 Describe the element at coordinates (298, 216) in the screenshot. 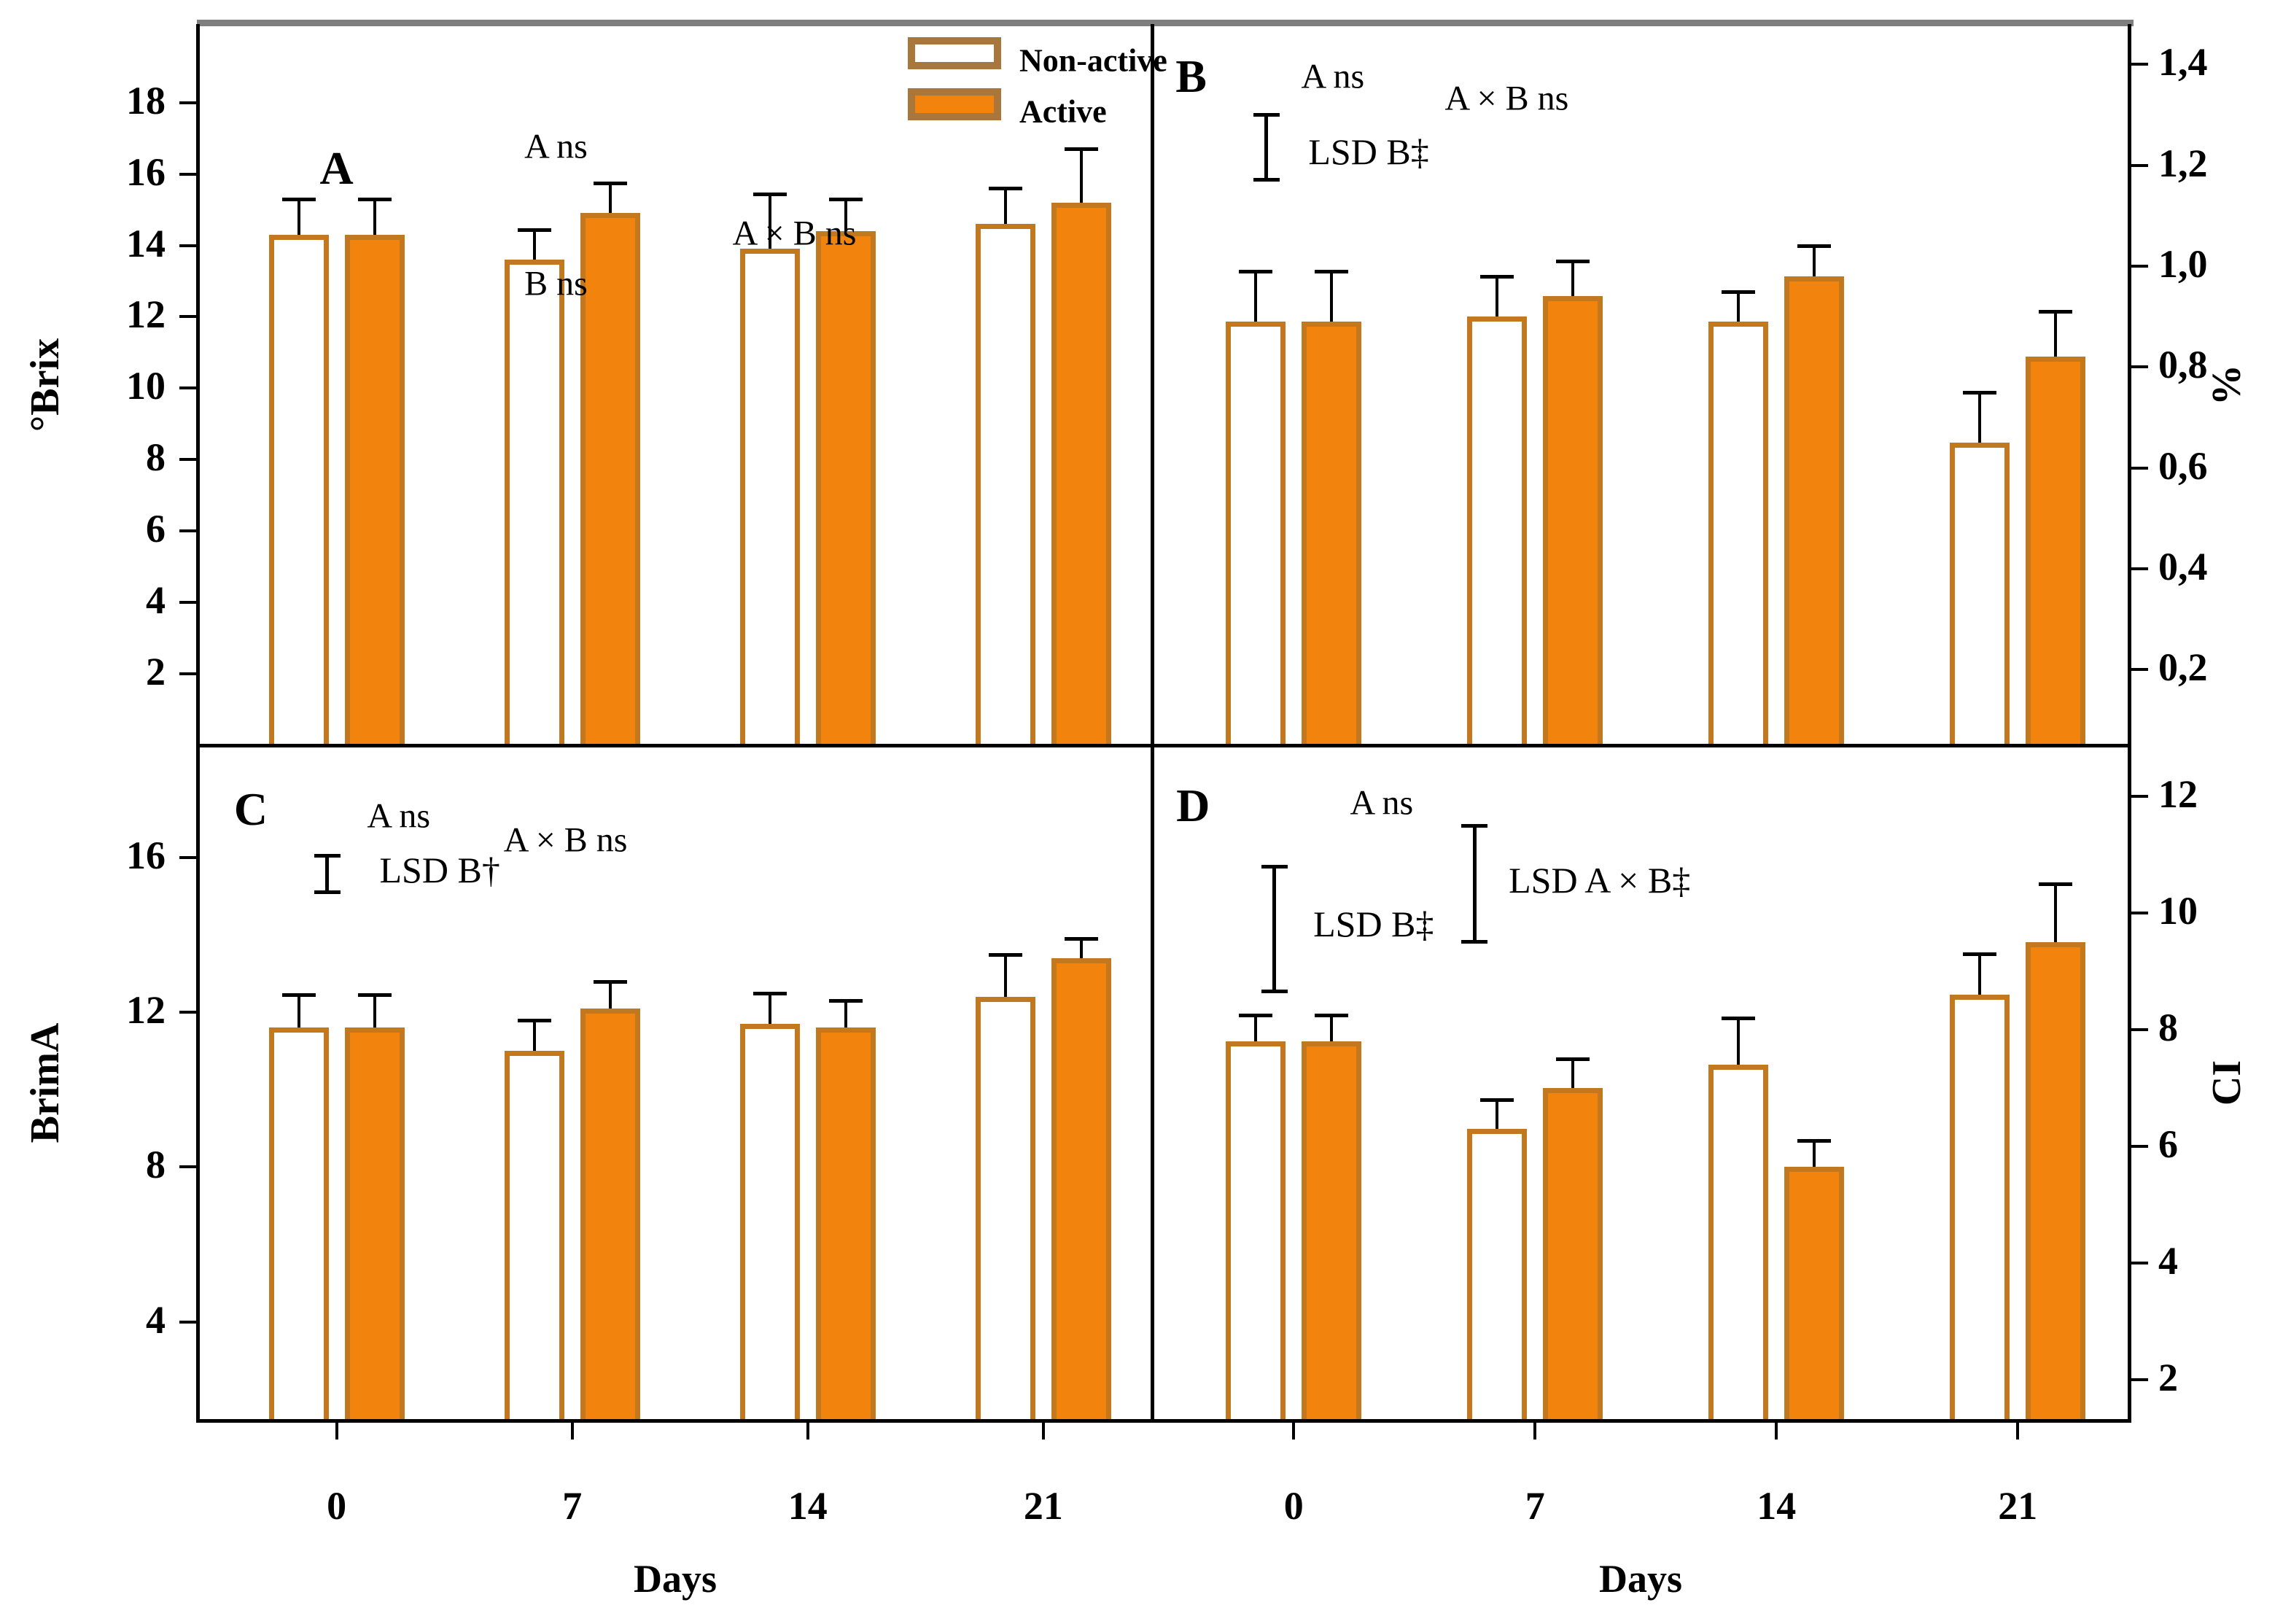

I see `error-bar-A-day0-non-active` at that location.